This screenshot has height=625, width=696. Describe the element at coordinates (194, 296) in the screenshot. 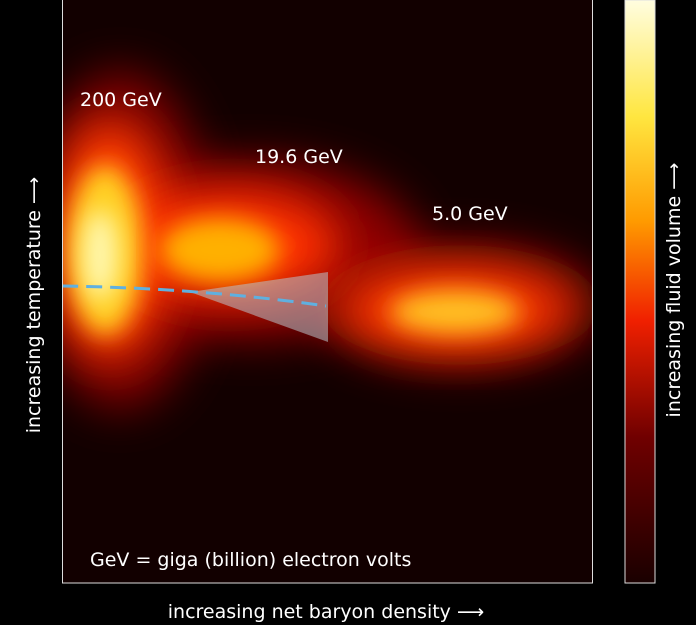

I see `dashed-curve` at that location.